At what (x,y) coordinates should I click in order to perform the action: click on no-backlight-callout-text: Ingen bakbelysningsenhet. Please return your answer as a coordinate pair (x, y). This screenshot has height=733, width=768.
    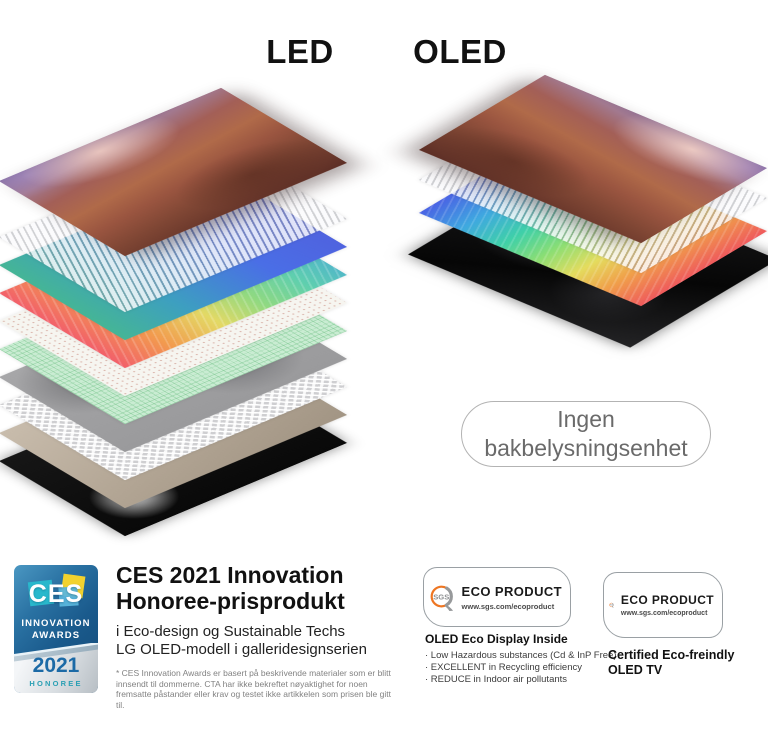
    Looking at the image, I should click on (586, 433).